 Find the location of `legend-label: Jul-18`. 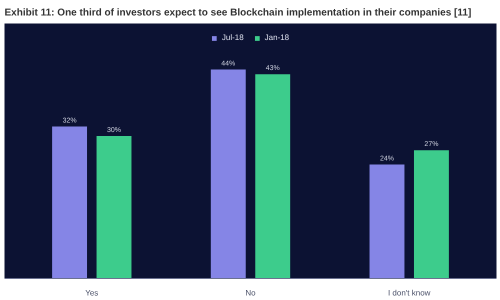

legend-label: Jul-18 is located at coordinates (233, 37).